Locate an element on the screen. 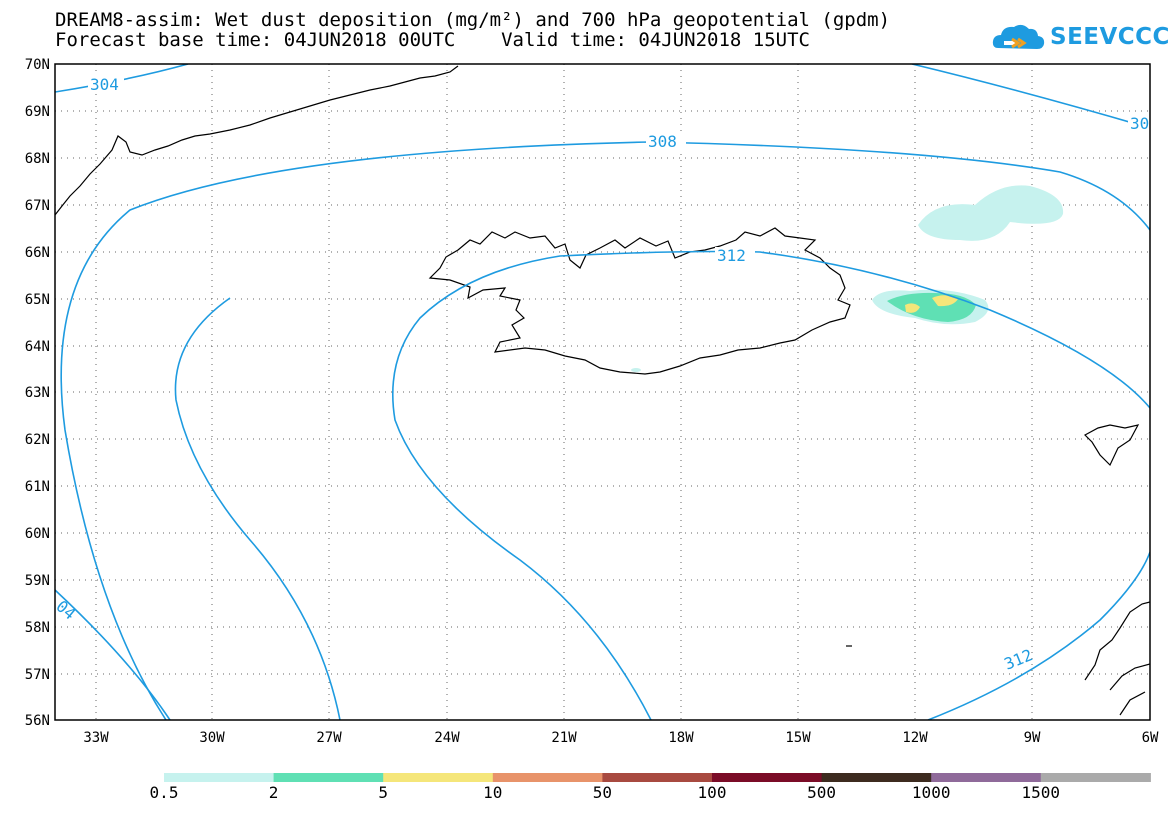 Image resolution: width=1175 pixels, height=815 pixels. colorbar-label: 50 is located at coordinates (602, 792).